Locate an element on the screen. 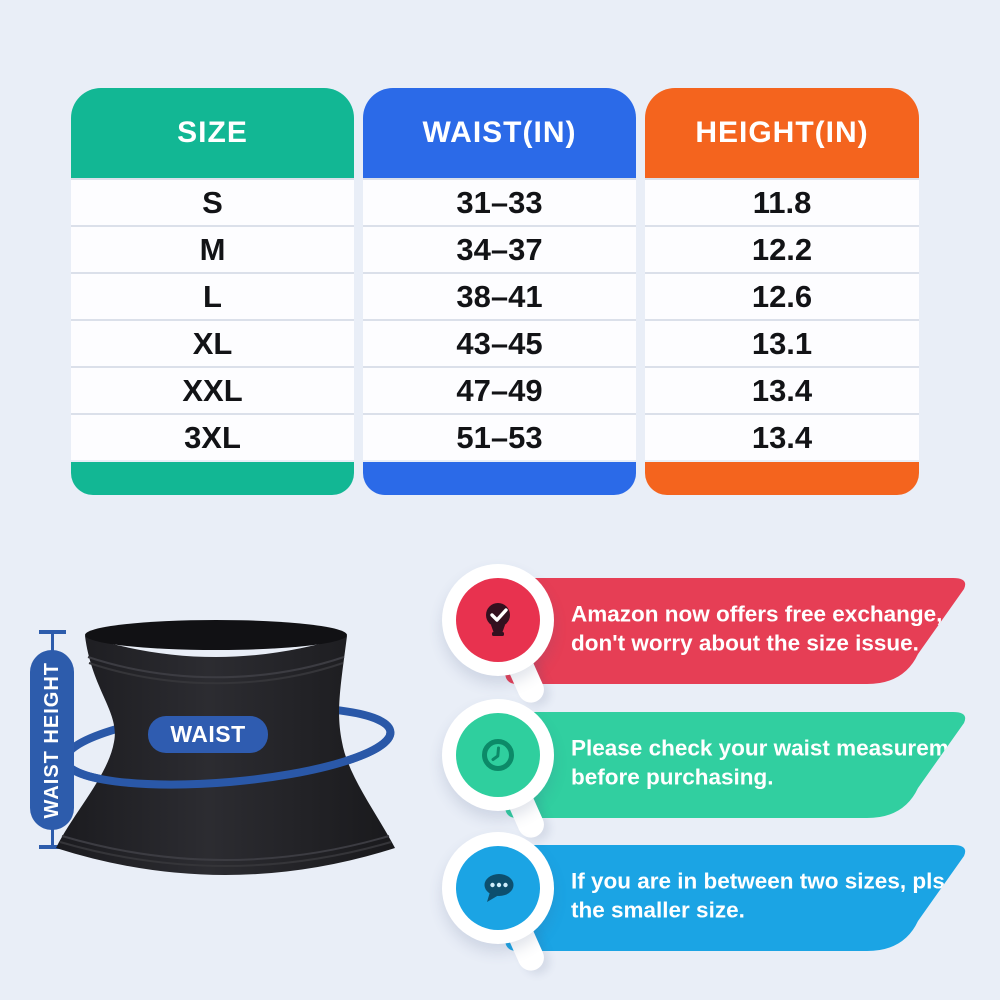  column-footer-height is located at coordinates (782, 478).